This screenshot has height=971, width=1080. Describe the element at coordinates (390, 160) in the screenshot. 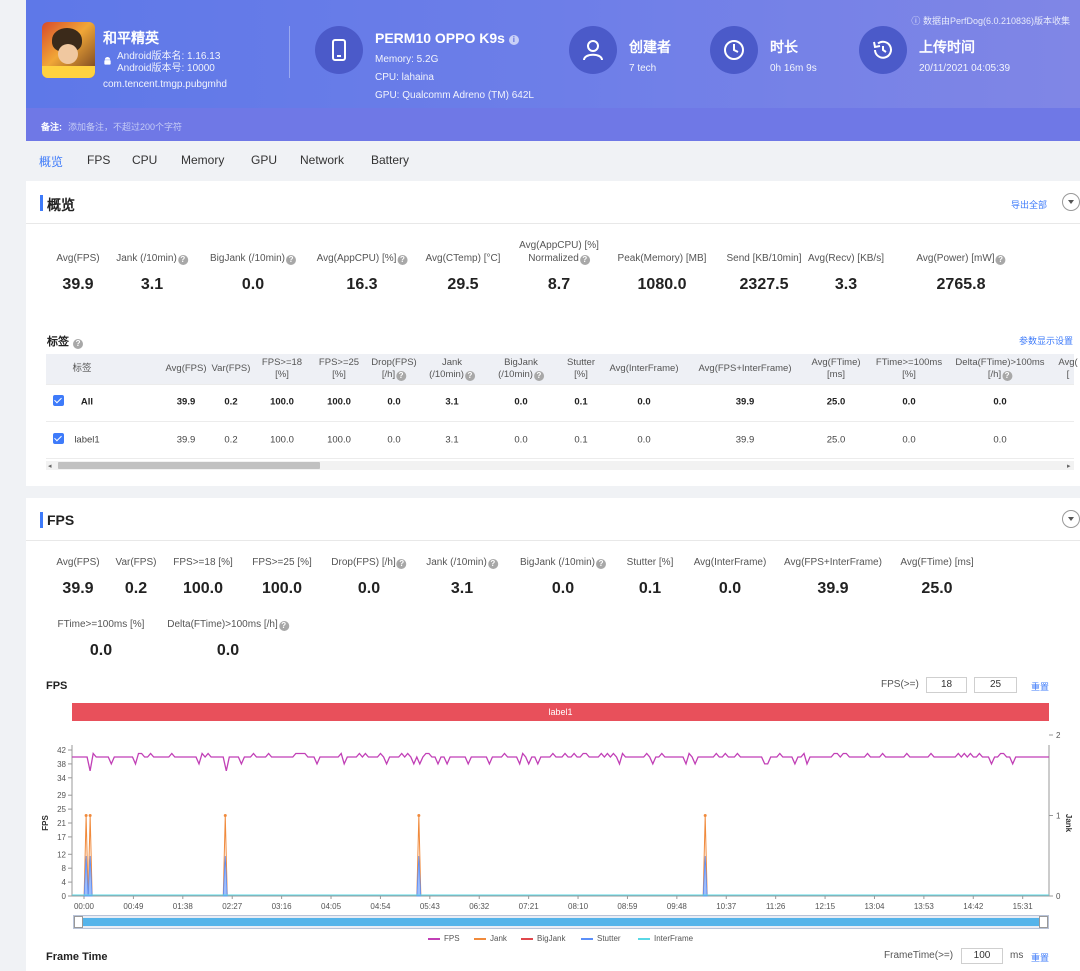

I see `tab-battery: Battery` at that location.